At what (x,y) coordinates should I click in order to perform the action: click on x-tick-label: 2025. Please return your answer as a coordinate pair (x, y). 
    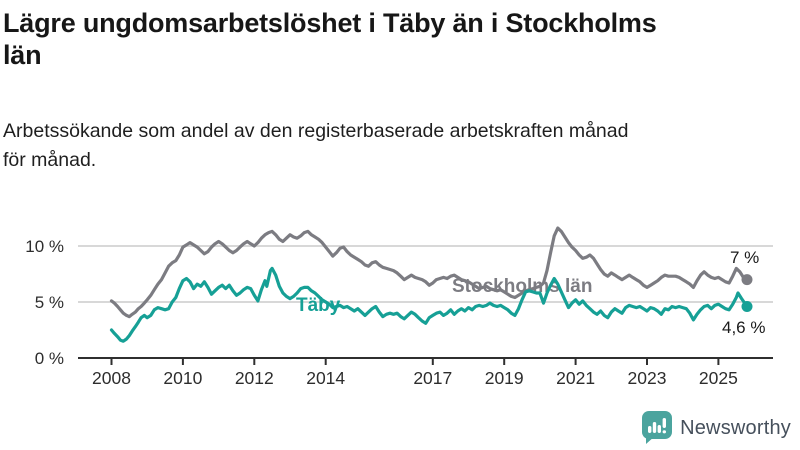
    Looking at the image, I should click on (718, 378).